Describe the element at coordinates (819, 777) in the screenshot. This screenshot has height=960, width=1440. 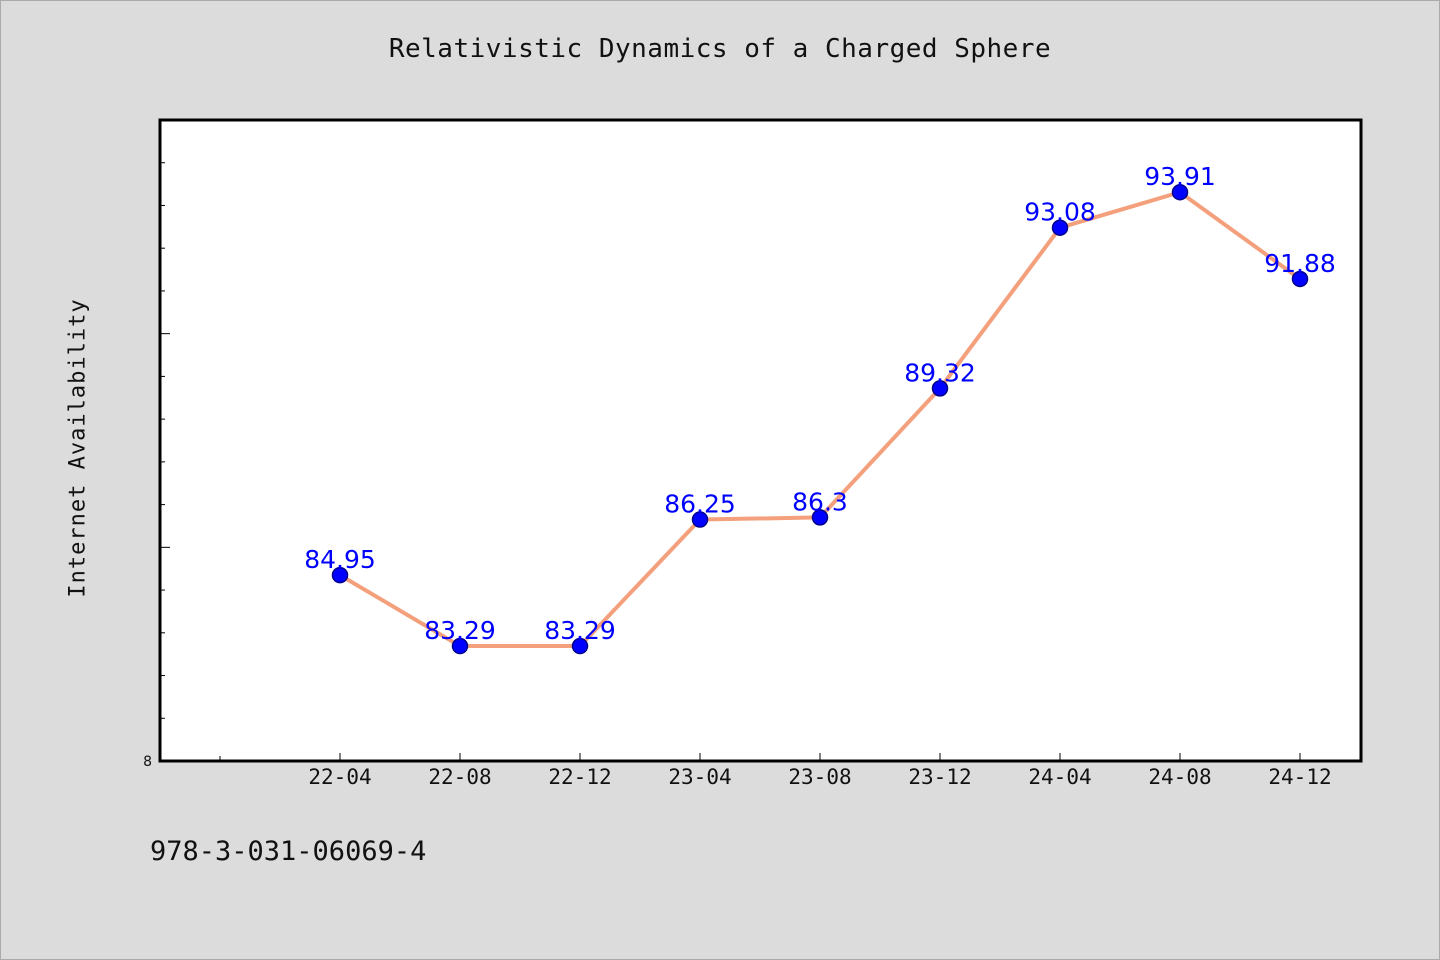
I see `x-tick-label: 23-08` at that location.